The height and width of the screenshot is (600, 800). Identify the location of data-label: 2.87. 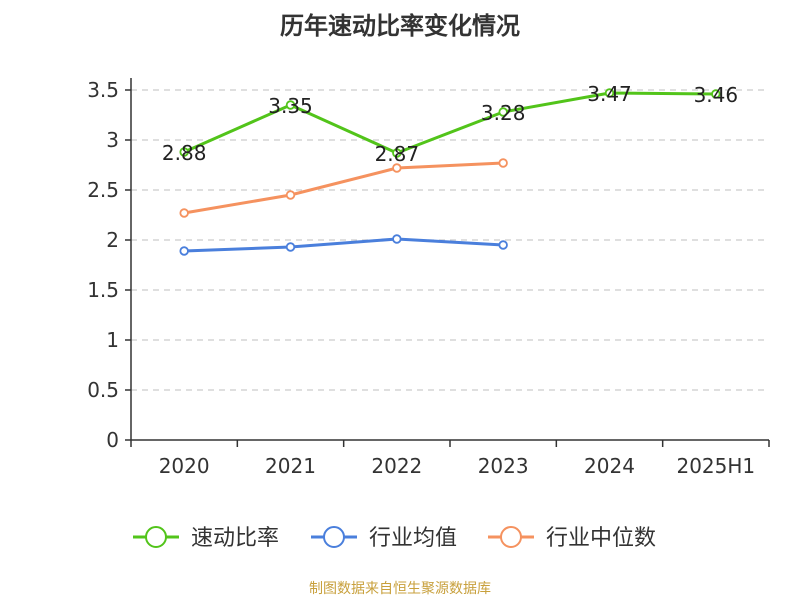
(397, 154).